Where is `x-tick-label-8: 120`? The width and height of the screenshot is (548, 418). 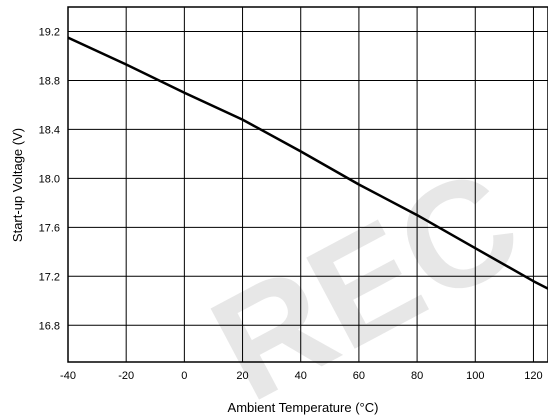
x-tick-label-8: 120 is located at coordinates (533, 376).